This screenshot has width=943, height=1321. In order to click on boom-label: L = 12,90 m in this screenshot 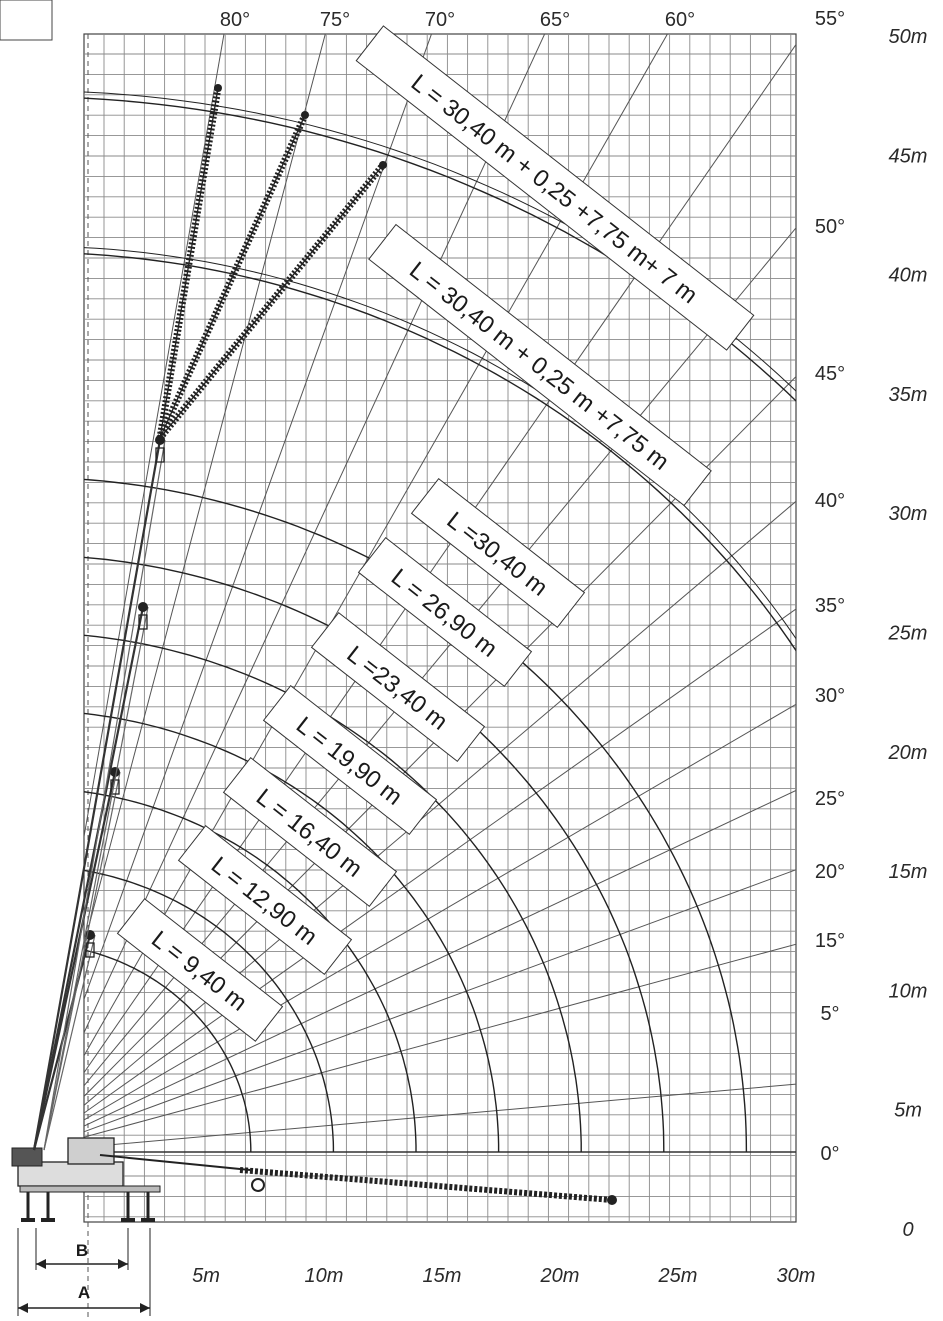, I will do `click(264, 901)`.